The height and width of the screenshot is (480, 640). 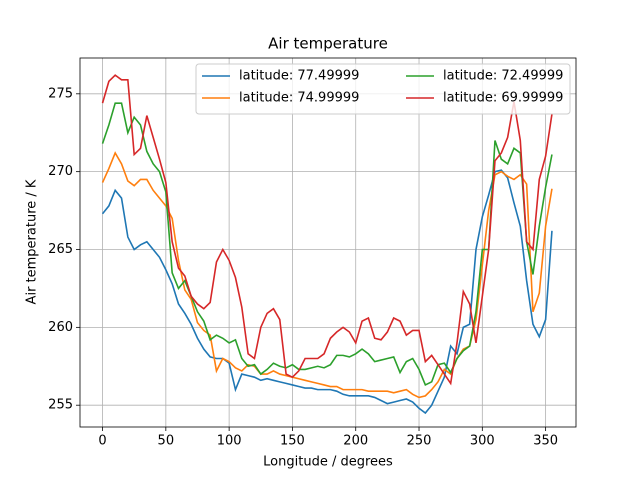 What do you see at coordinates (60, 405) in the screenshot?
I see `y-tick-label: 255` at bounding box center [60, 405].